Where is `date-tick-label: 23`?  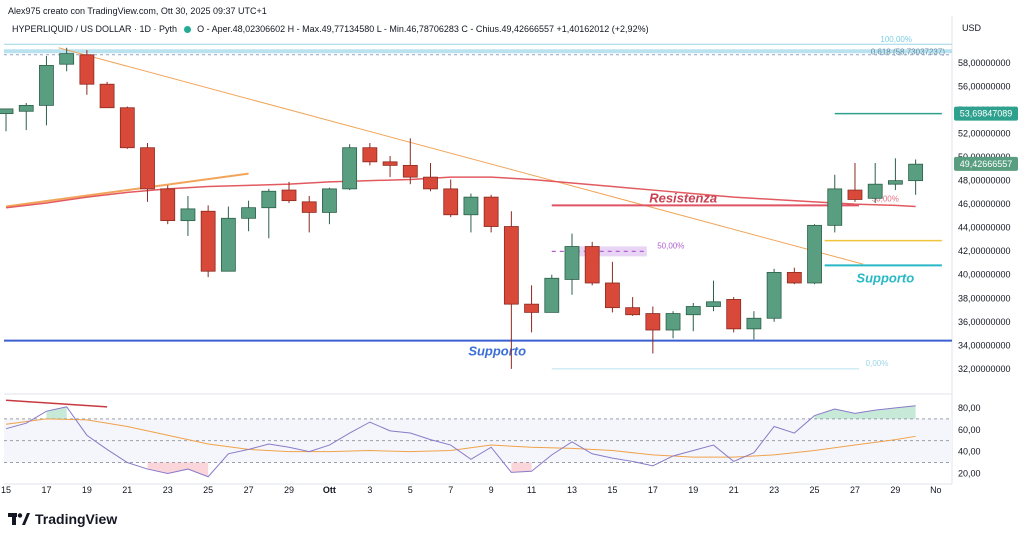 date-tick-label: 23 is located at coordinates (168, 490).